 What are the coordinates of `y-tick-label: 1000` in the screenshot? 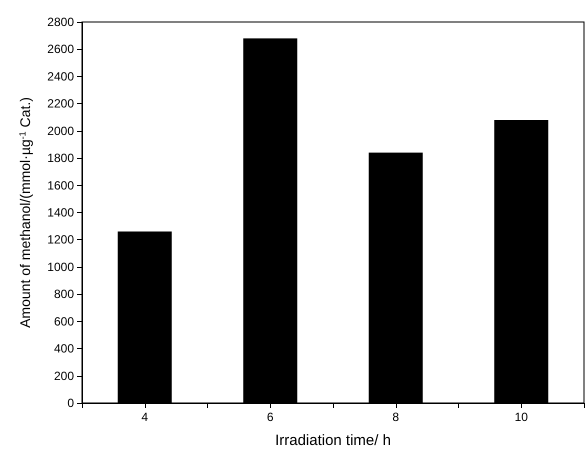 It's located at (60, 267).